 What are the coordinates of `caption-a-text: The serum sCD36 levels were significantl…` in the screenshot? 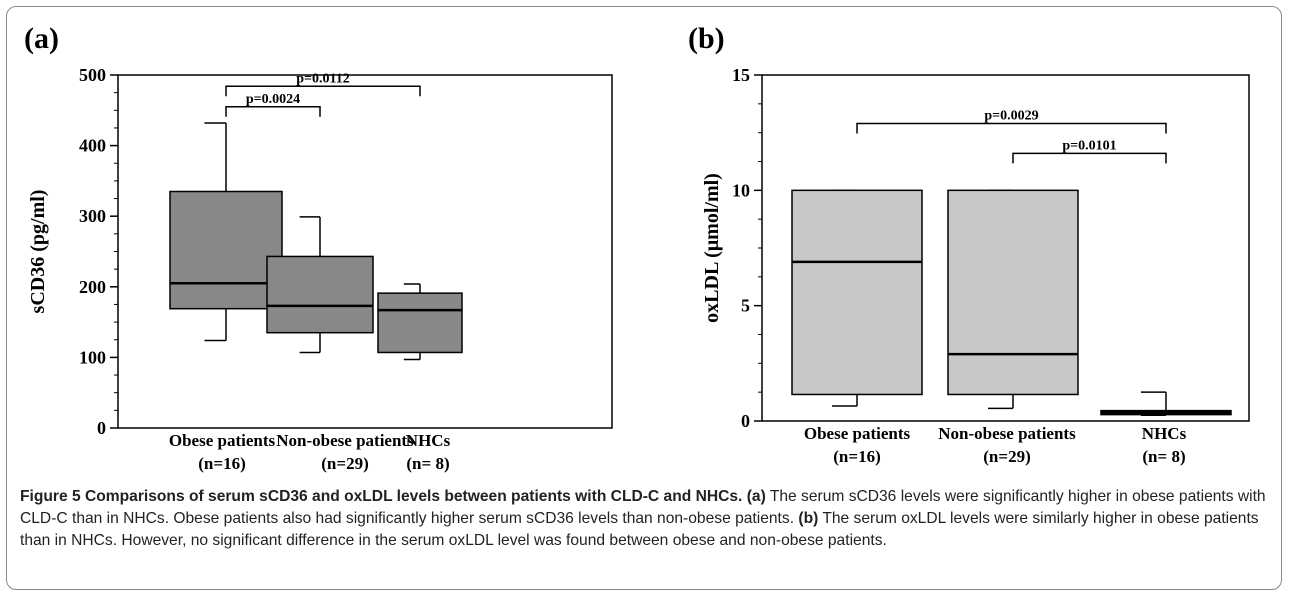 It's located at (643, 507).